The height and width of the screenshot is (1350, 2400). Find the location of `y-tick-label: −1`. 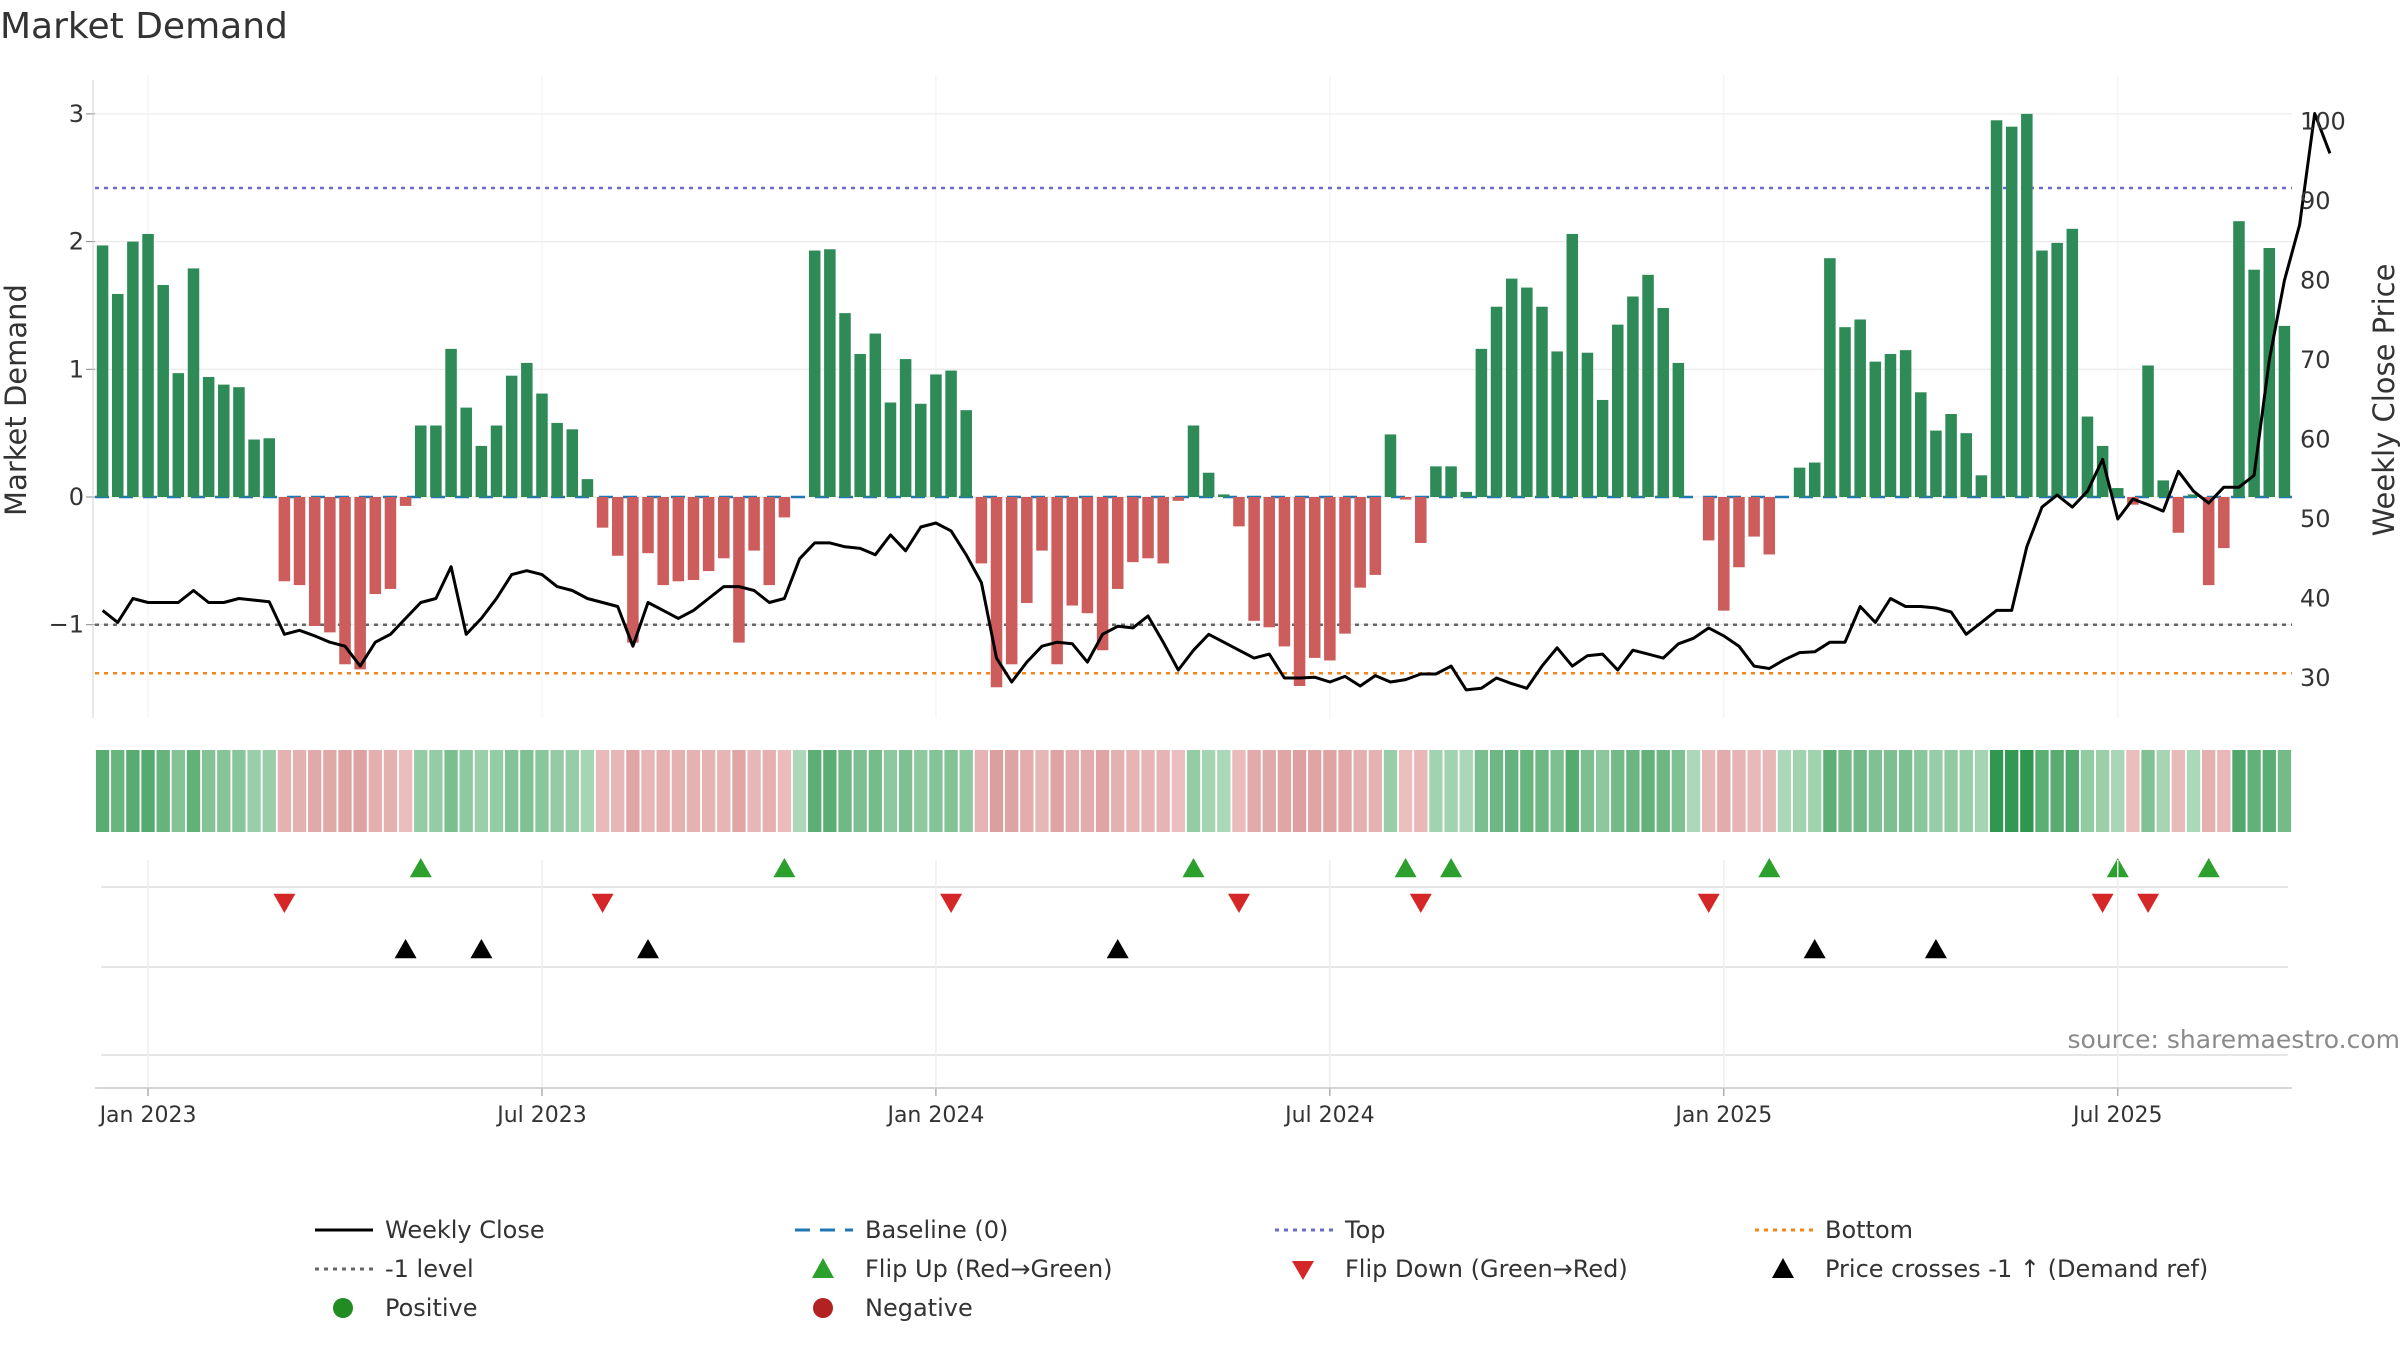

y-tick-label: −1 is located at coordinates (66, 625).